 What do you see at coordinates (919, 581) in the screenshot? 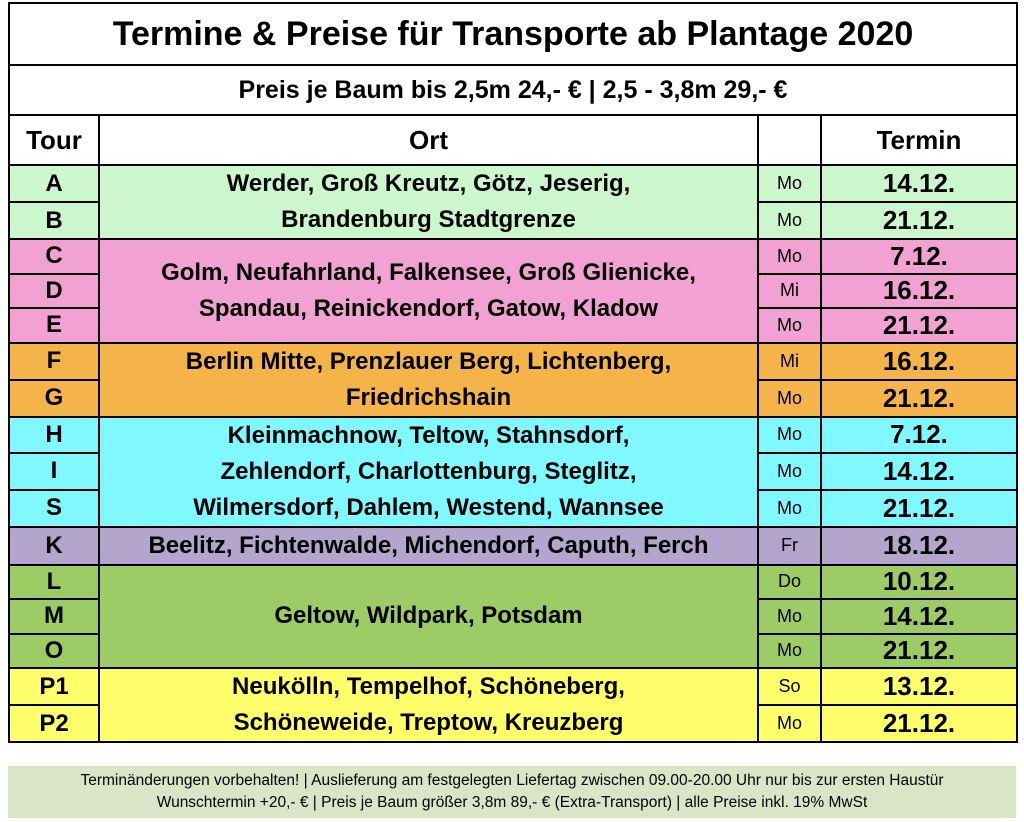
I see `date: 10.12.` at bounding box center [919, 581].